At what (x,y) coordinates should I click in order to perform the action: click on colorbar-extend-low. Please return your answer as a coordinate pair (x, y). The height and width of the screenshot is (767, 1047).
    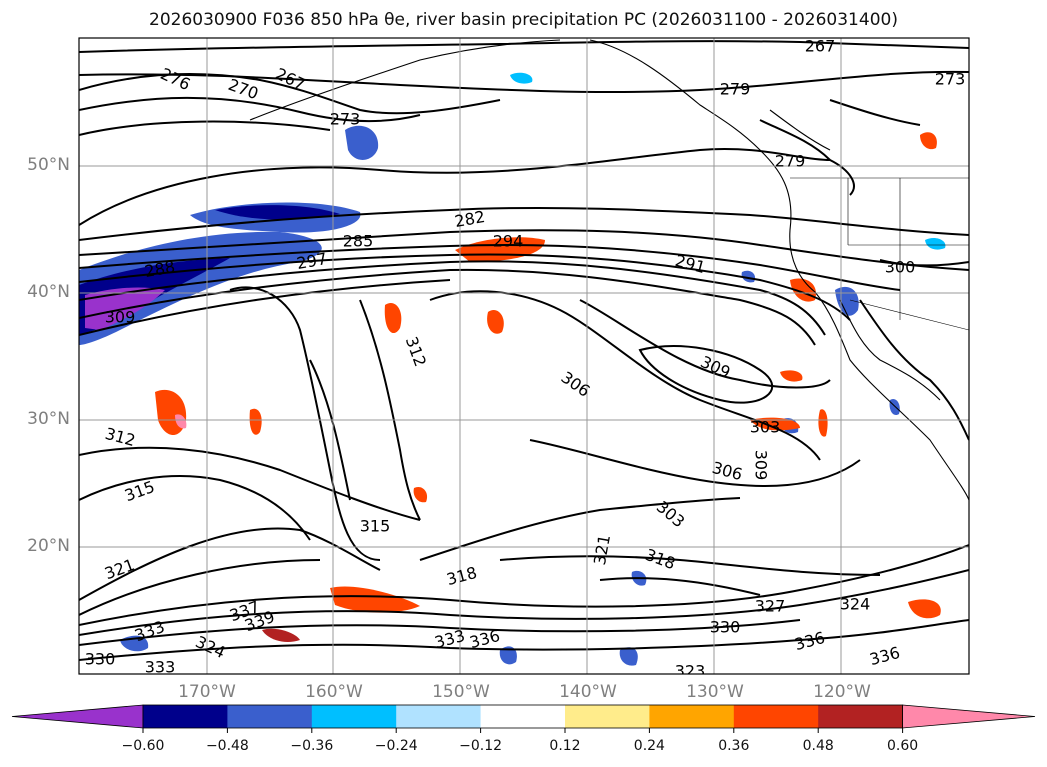
    Looking at the image, I should click on (77, 716).